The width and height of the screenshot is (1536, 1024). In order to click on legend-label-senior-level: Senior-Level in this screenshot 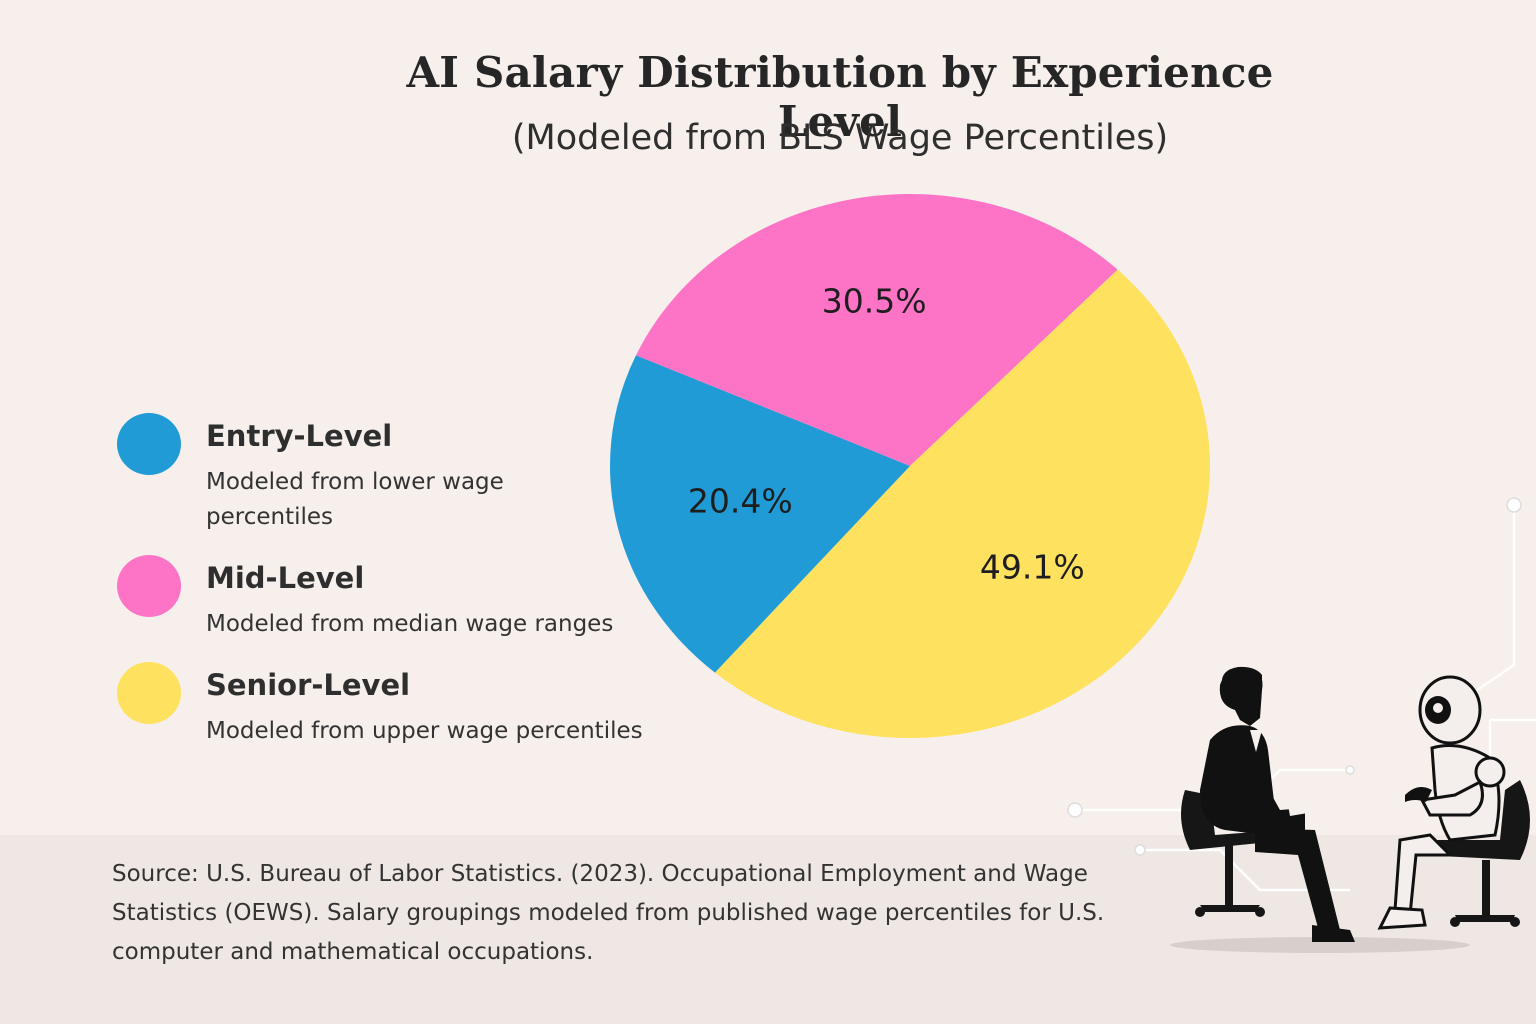, I will do `click(308, 685)`.